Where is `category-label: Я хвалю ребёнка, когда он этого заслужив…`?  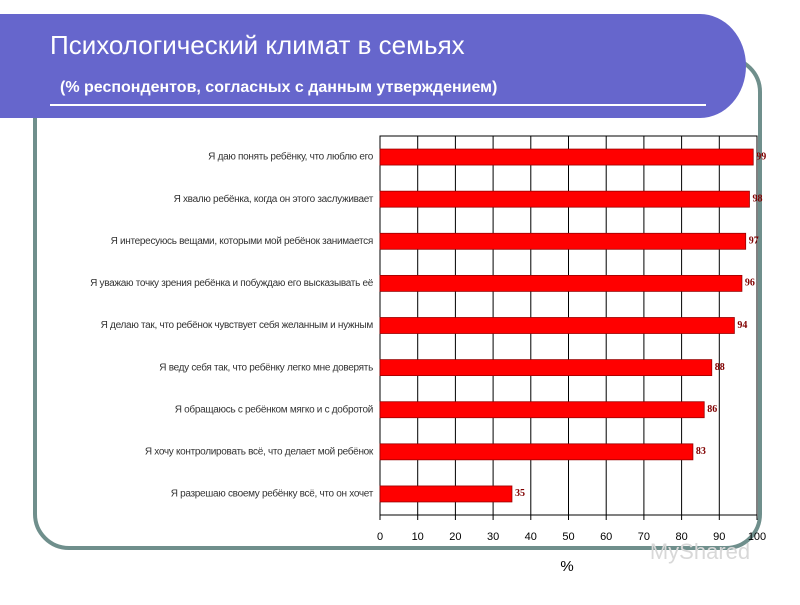 category-label: Я хвалю ребёнка, когда он этого заслужив… is located at coordinates (274, 199).